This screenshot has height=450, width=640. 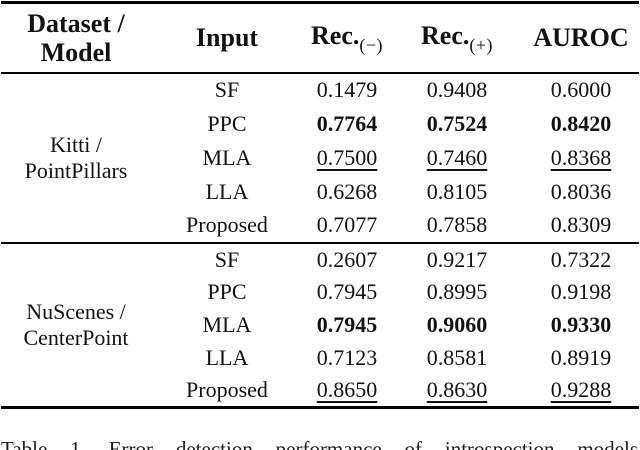 I want to click on rec-positive-value: 0.7460, so click(x=457, y=157).